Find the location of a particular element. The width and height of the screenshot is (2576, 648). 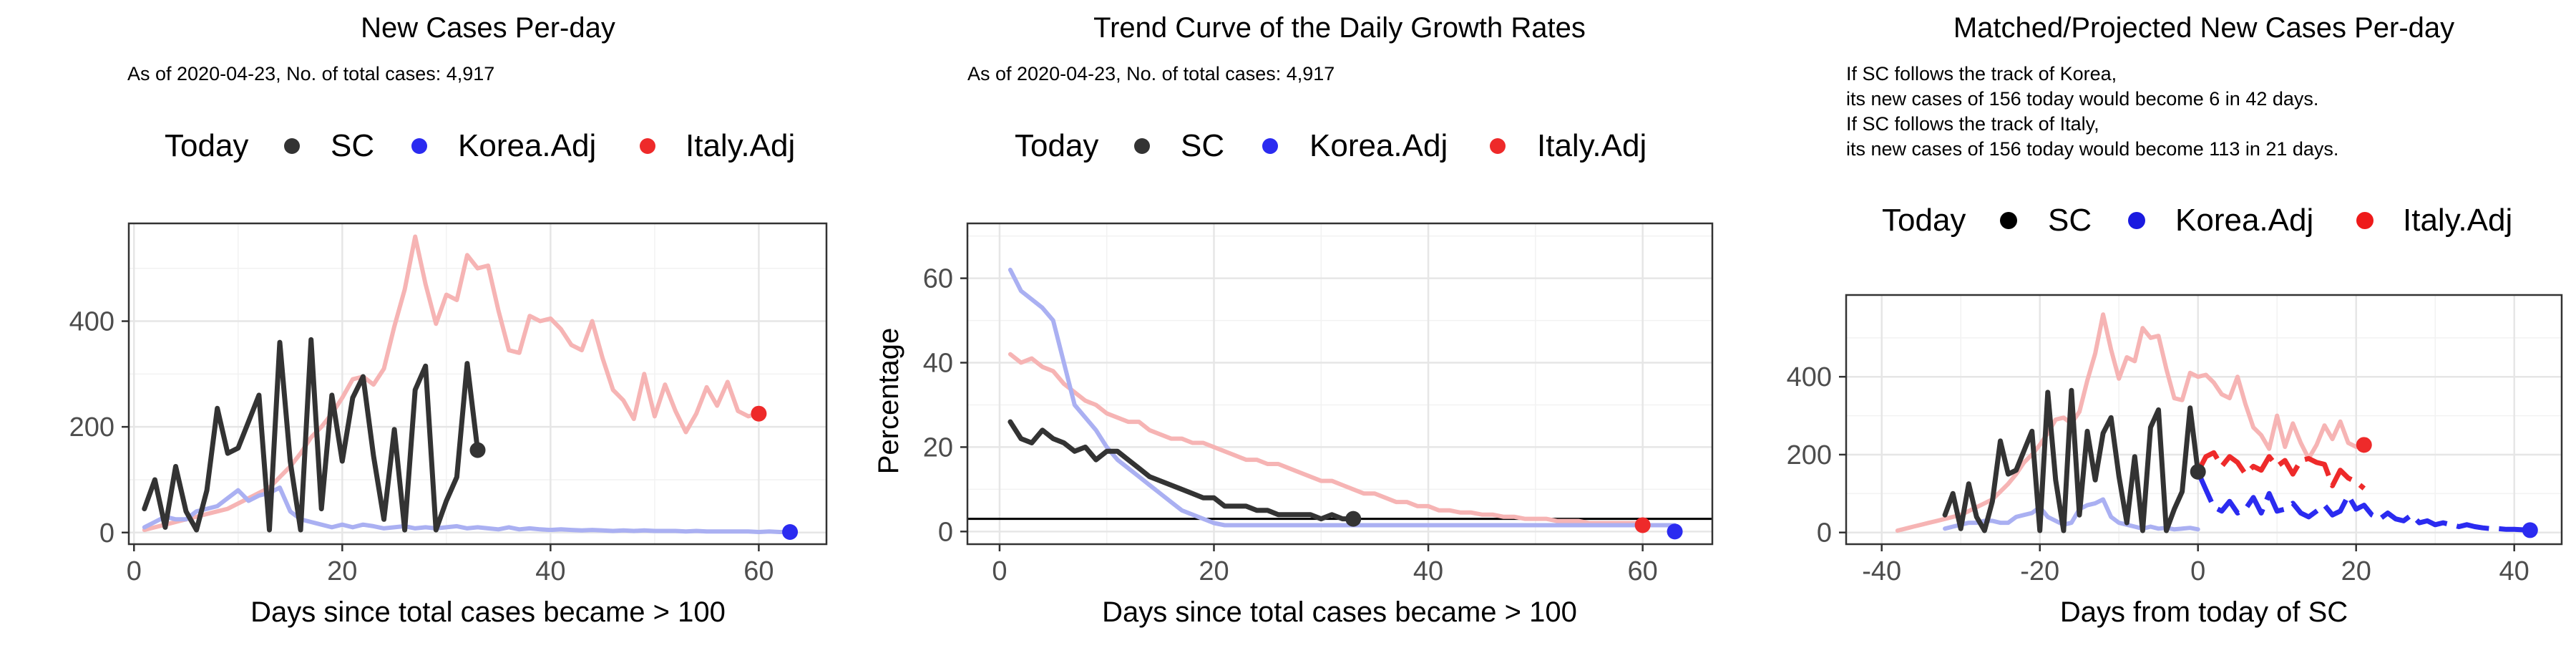

x-tick-label: -20 is located at coordinates (2039, 571).